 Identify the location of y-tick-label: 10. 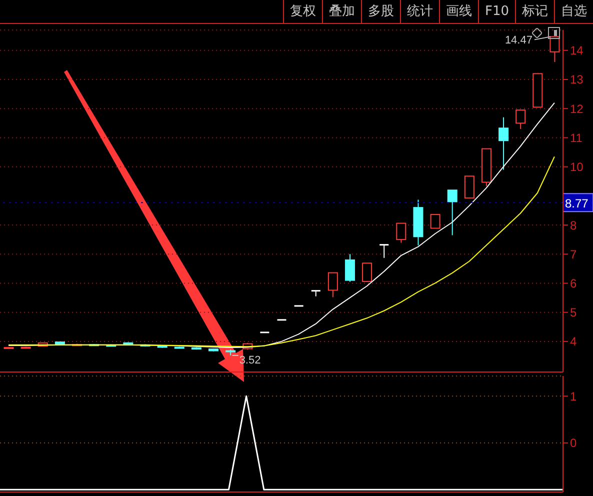
(577, 167).